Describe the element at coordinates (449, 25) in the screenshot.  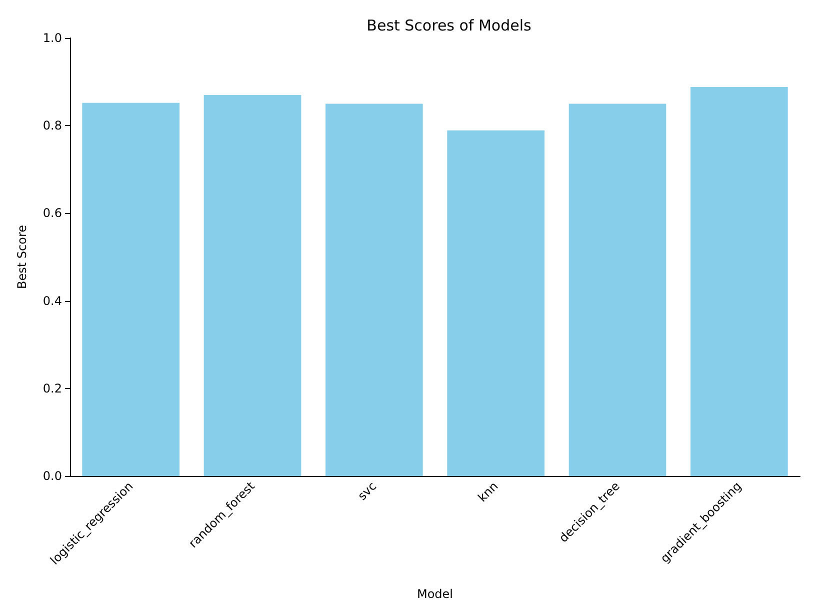
I see `chart-title: Best Scores of Models` at that location.